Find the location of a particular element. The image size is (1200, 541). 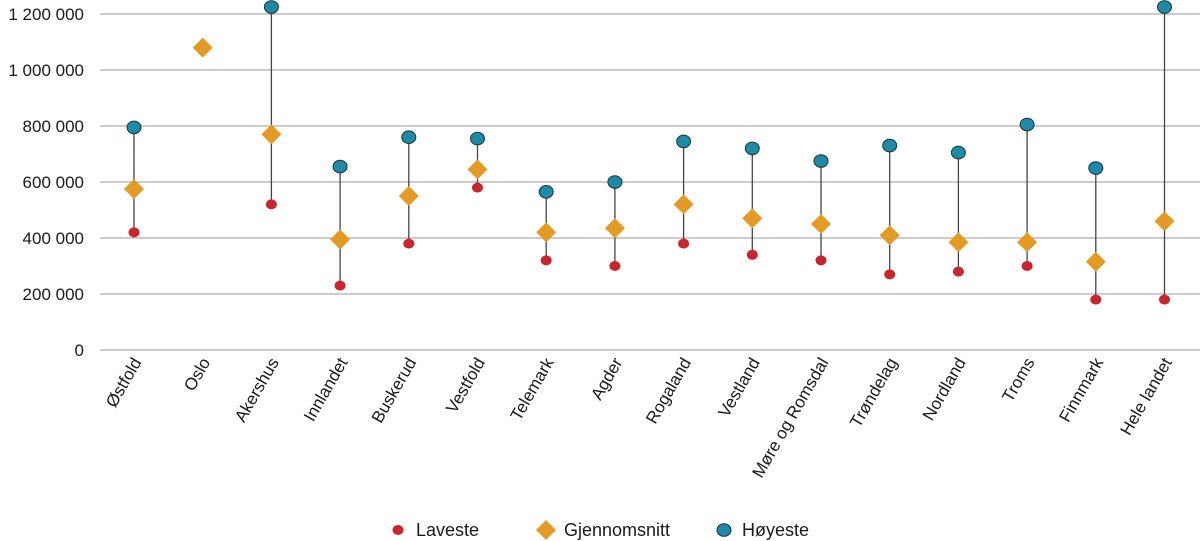

point-hoyeste-hele-landet is located at coordinates (1164, 7).